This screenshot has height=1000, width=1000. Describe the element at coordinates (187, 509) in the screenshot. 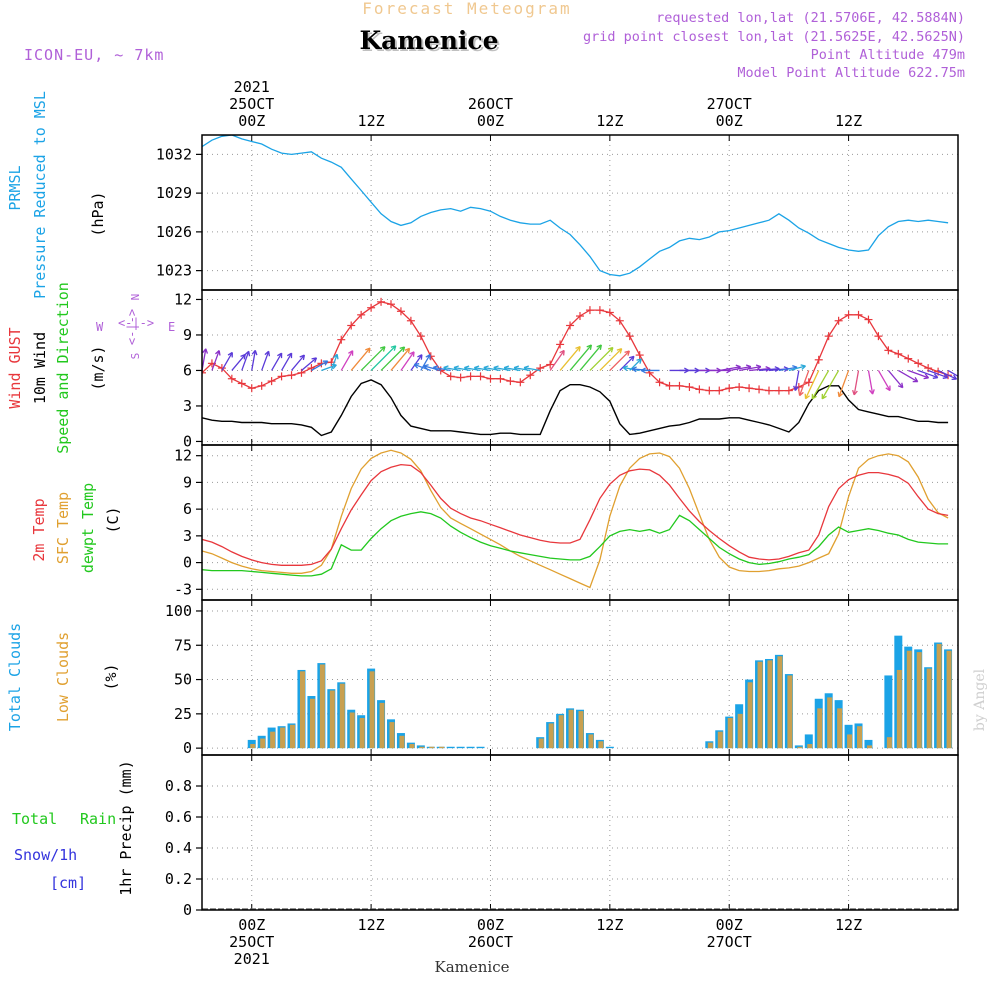

I see `y-tick-label: 6` at that location.